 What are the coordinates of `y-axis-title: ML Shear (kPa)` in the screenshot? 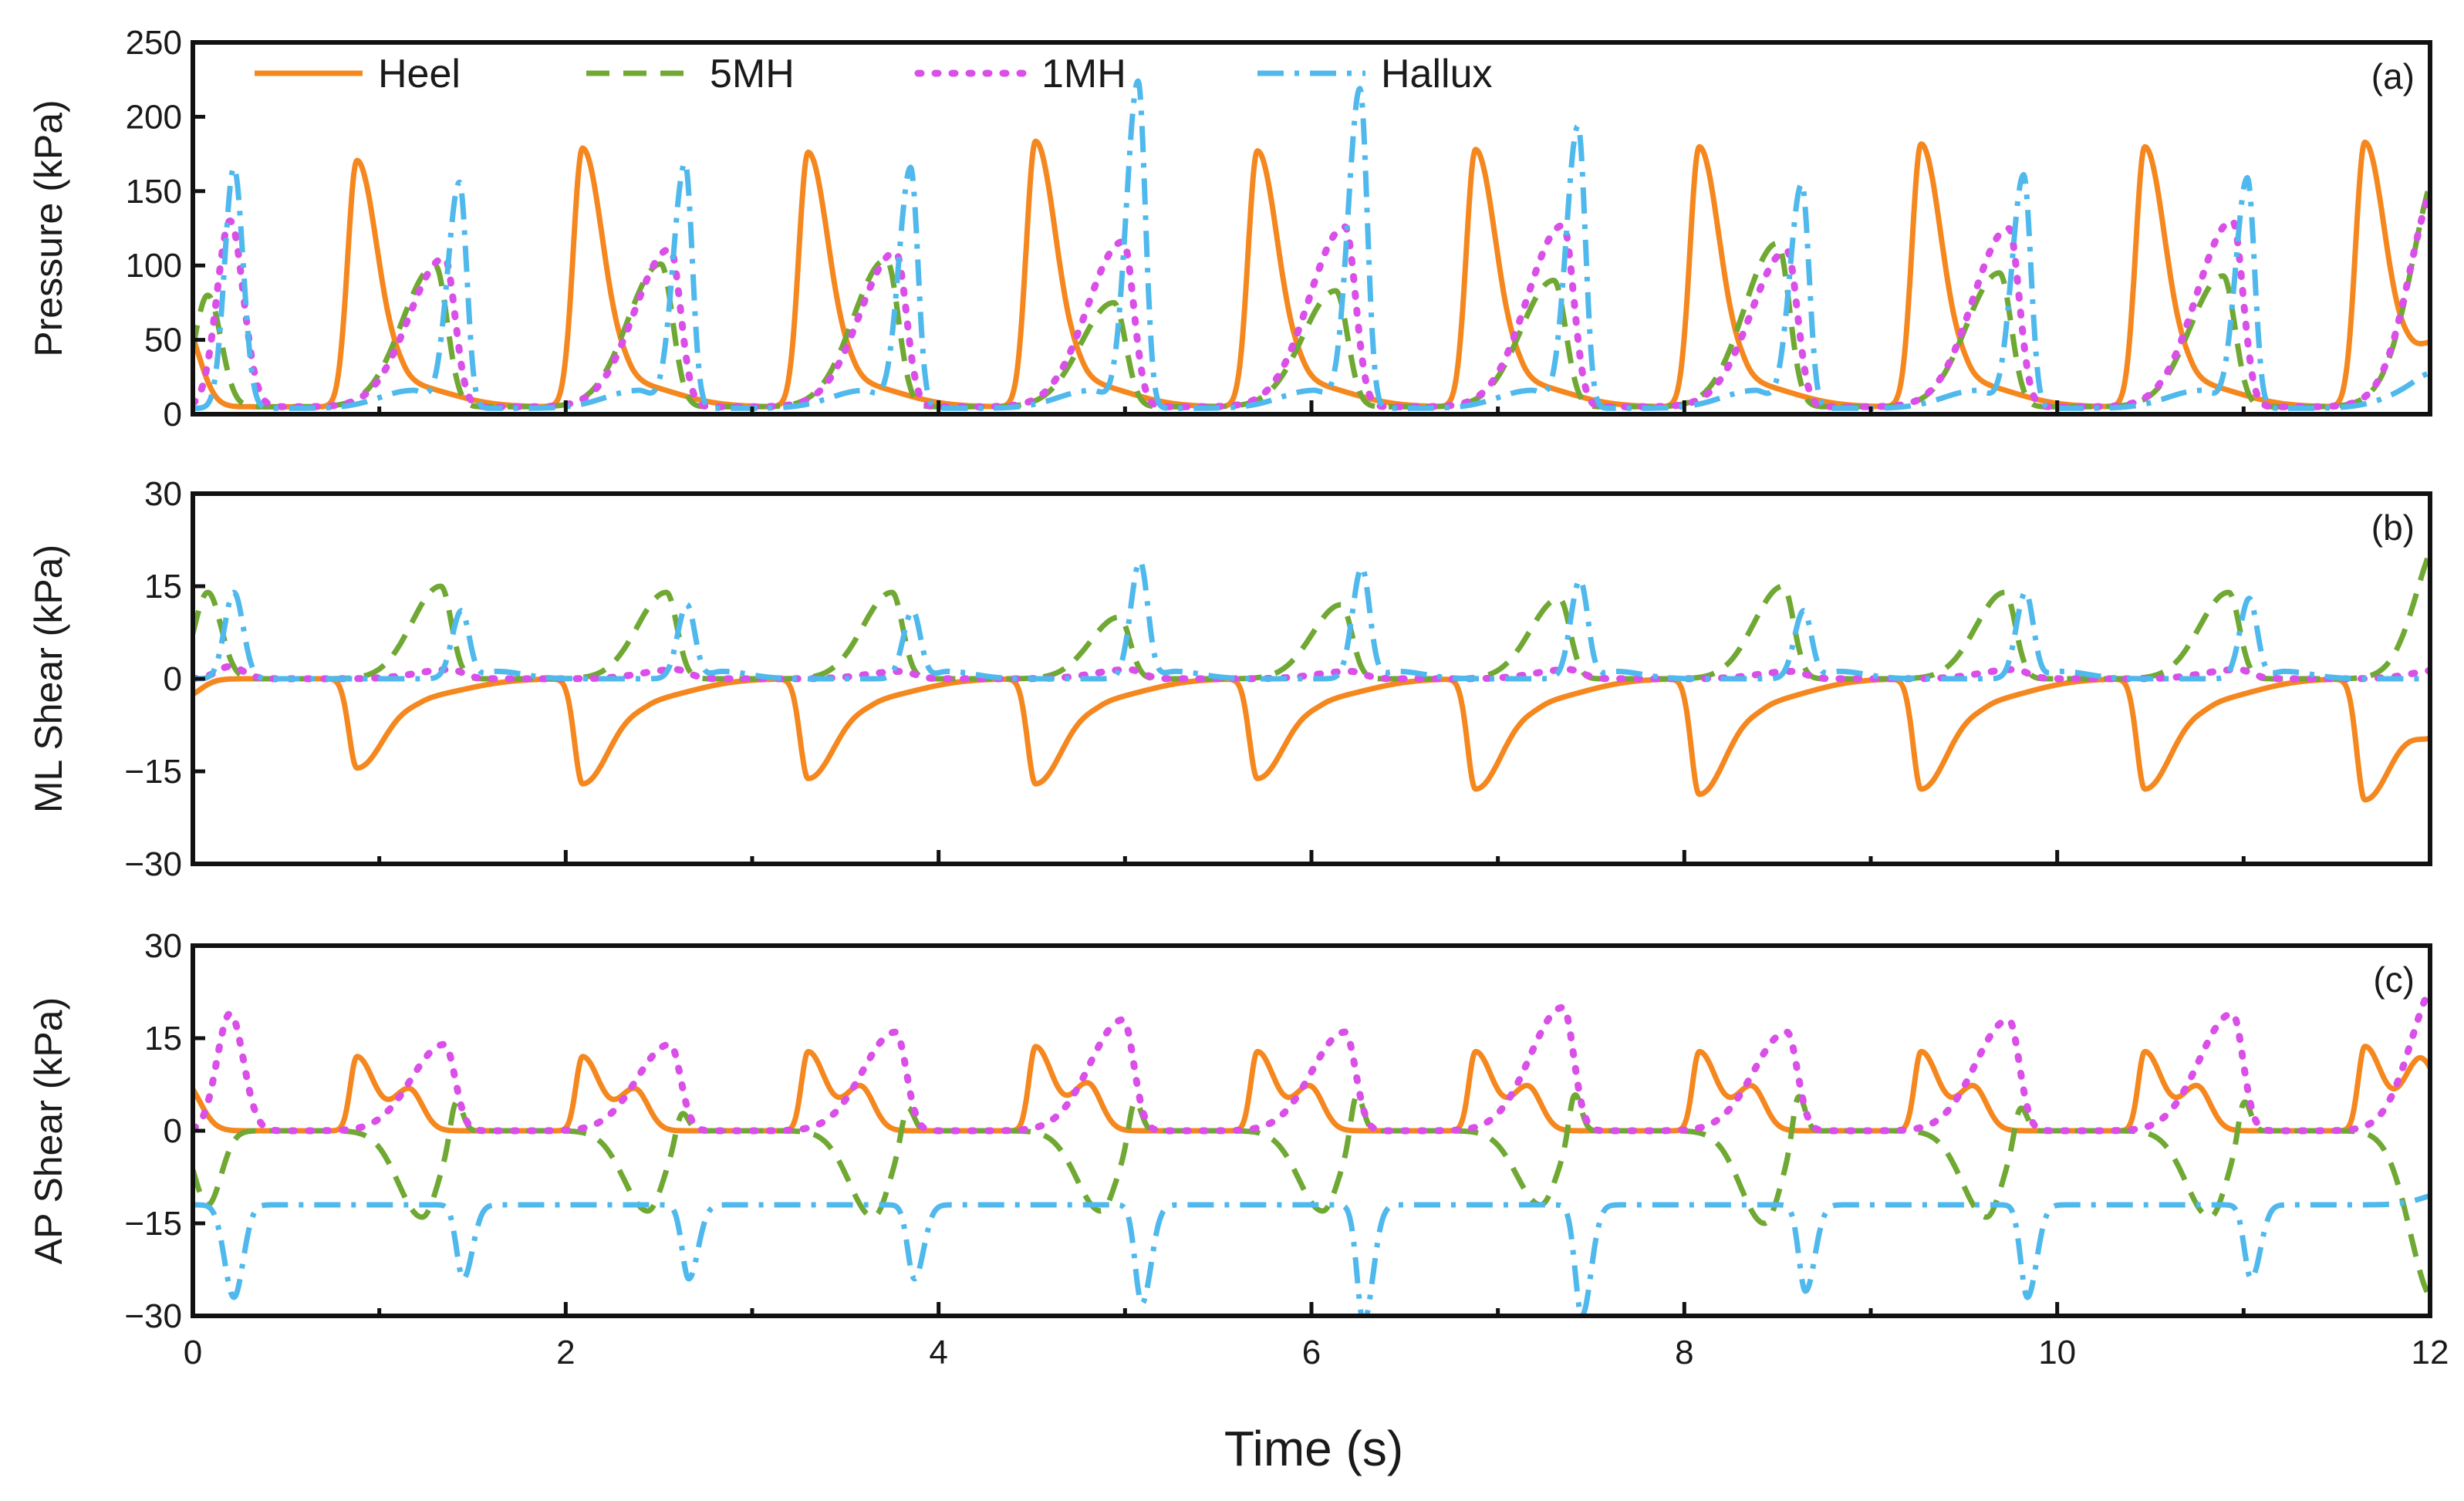 It's located at (49, 679).